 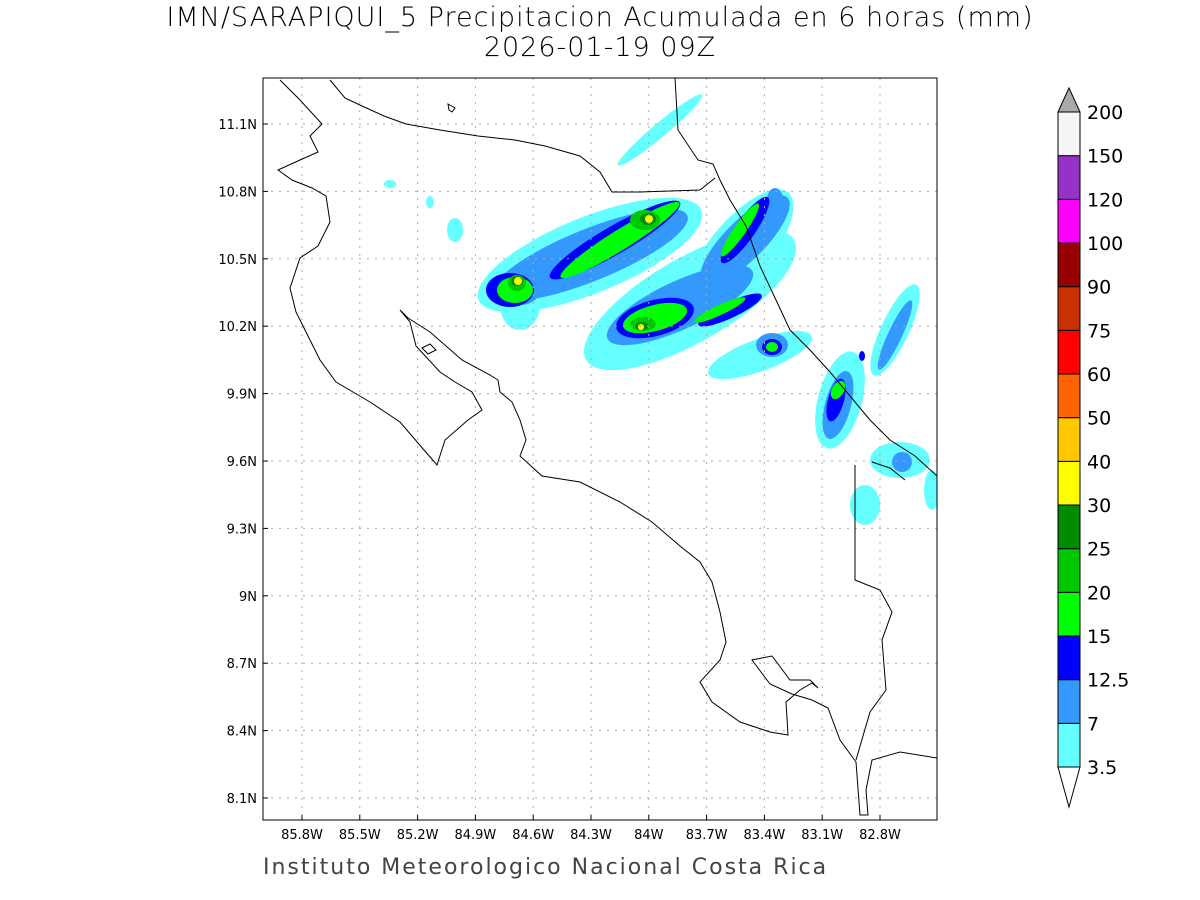 I want to click on lat-tick-label: 8.4N, so click(x=242, y=732).